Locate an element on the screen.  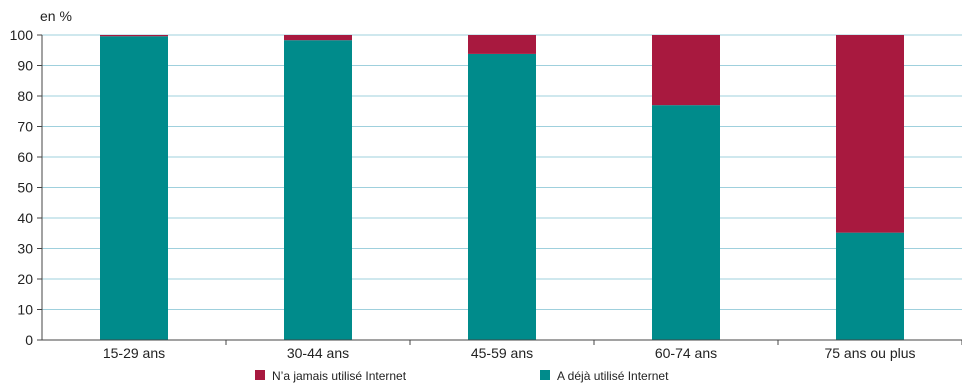
y-tick-label: 40 is located at coordinates (25, 218).